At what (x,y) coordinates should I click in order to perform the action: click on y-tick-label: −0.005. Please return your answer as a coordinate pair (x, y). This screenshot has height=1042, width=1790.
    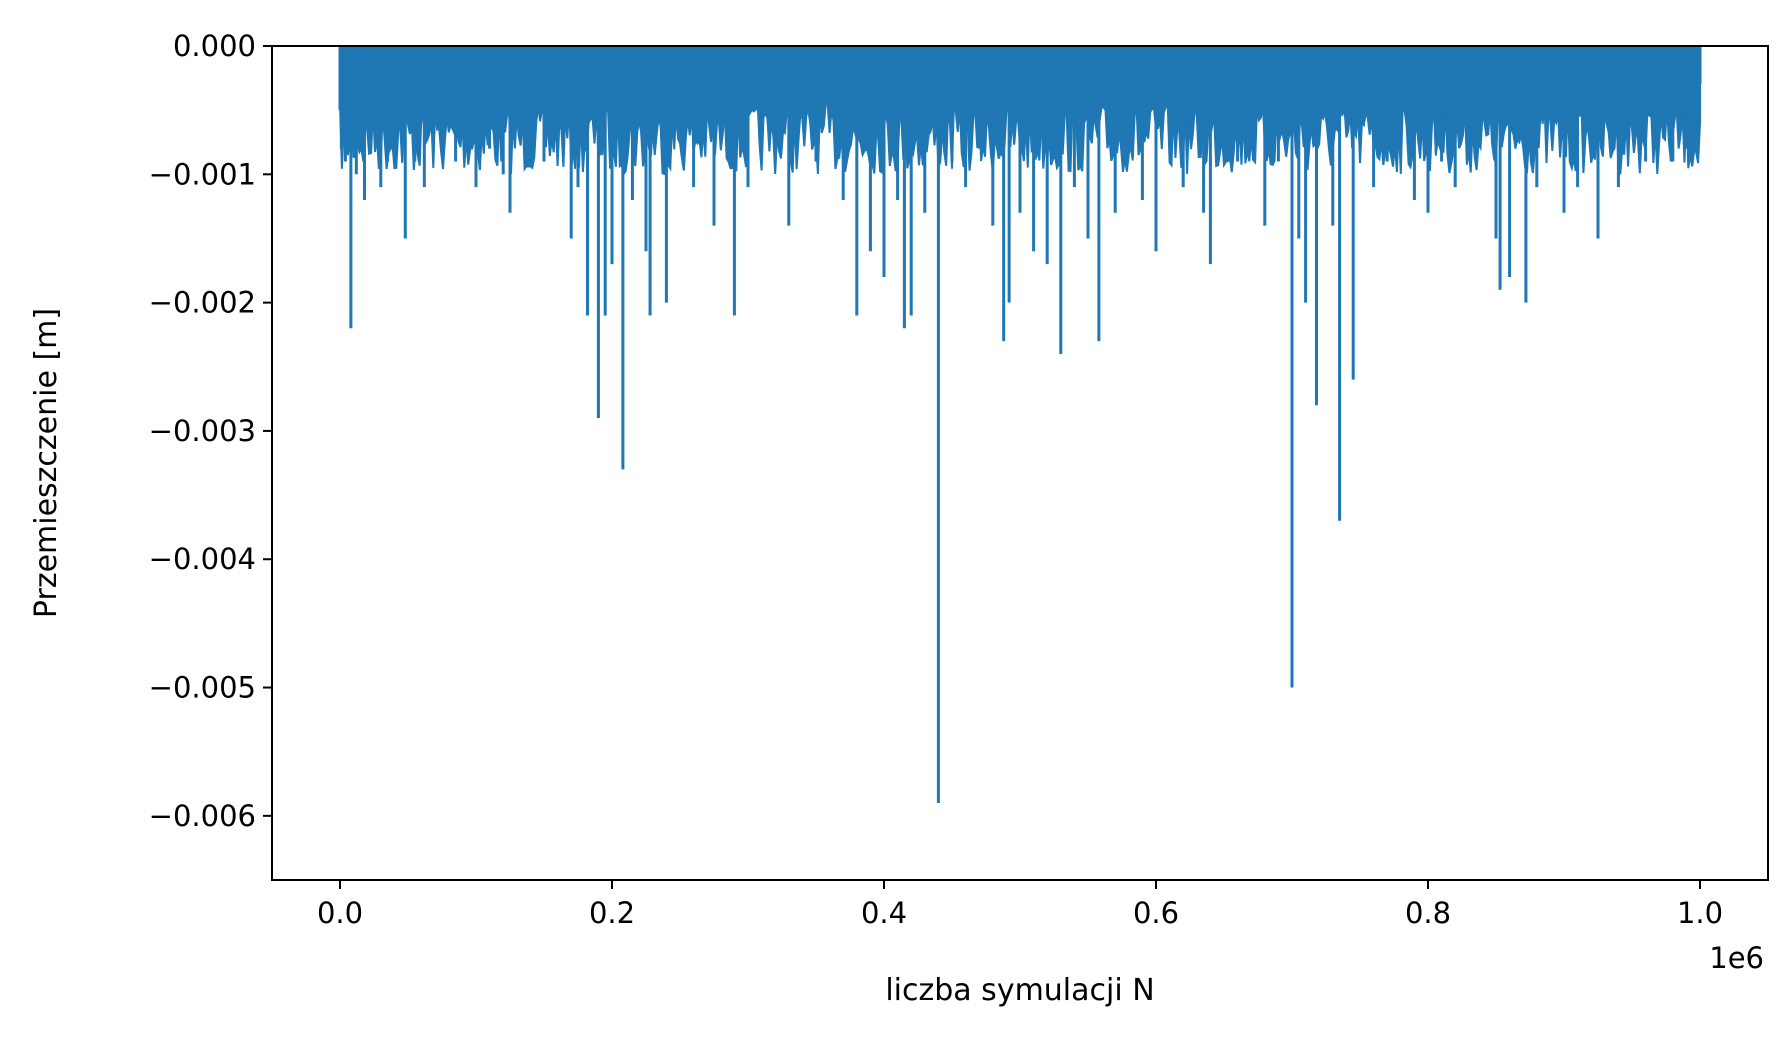
    Looking at the image, I should click on (202, 688).